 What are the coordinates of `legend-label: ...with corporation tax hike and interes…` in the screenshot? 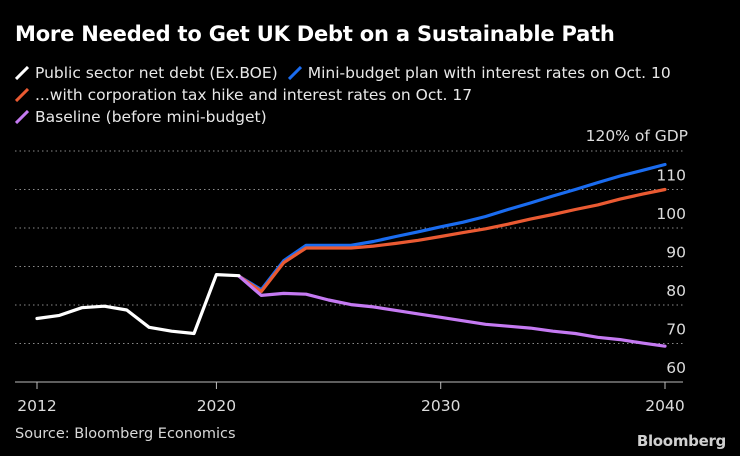 It's located at (254, 95).